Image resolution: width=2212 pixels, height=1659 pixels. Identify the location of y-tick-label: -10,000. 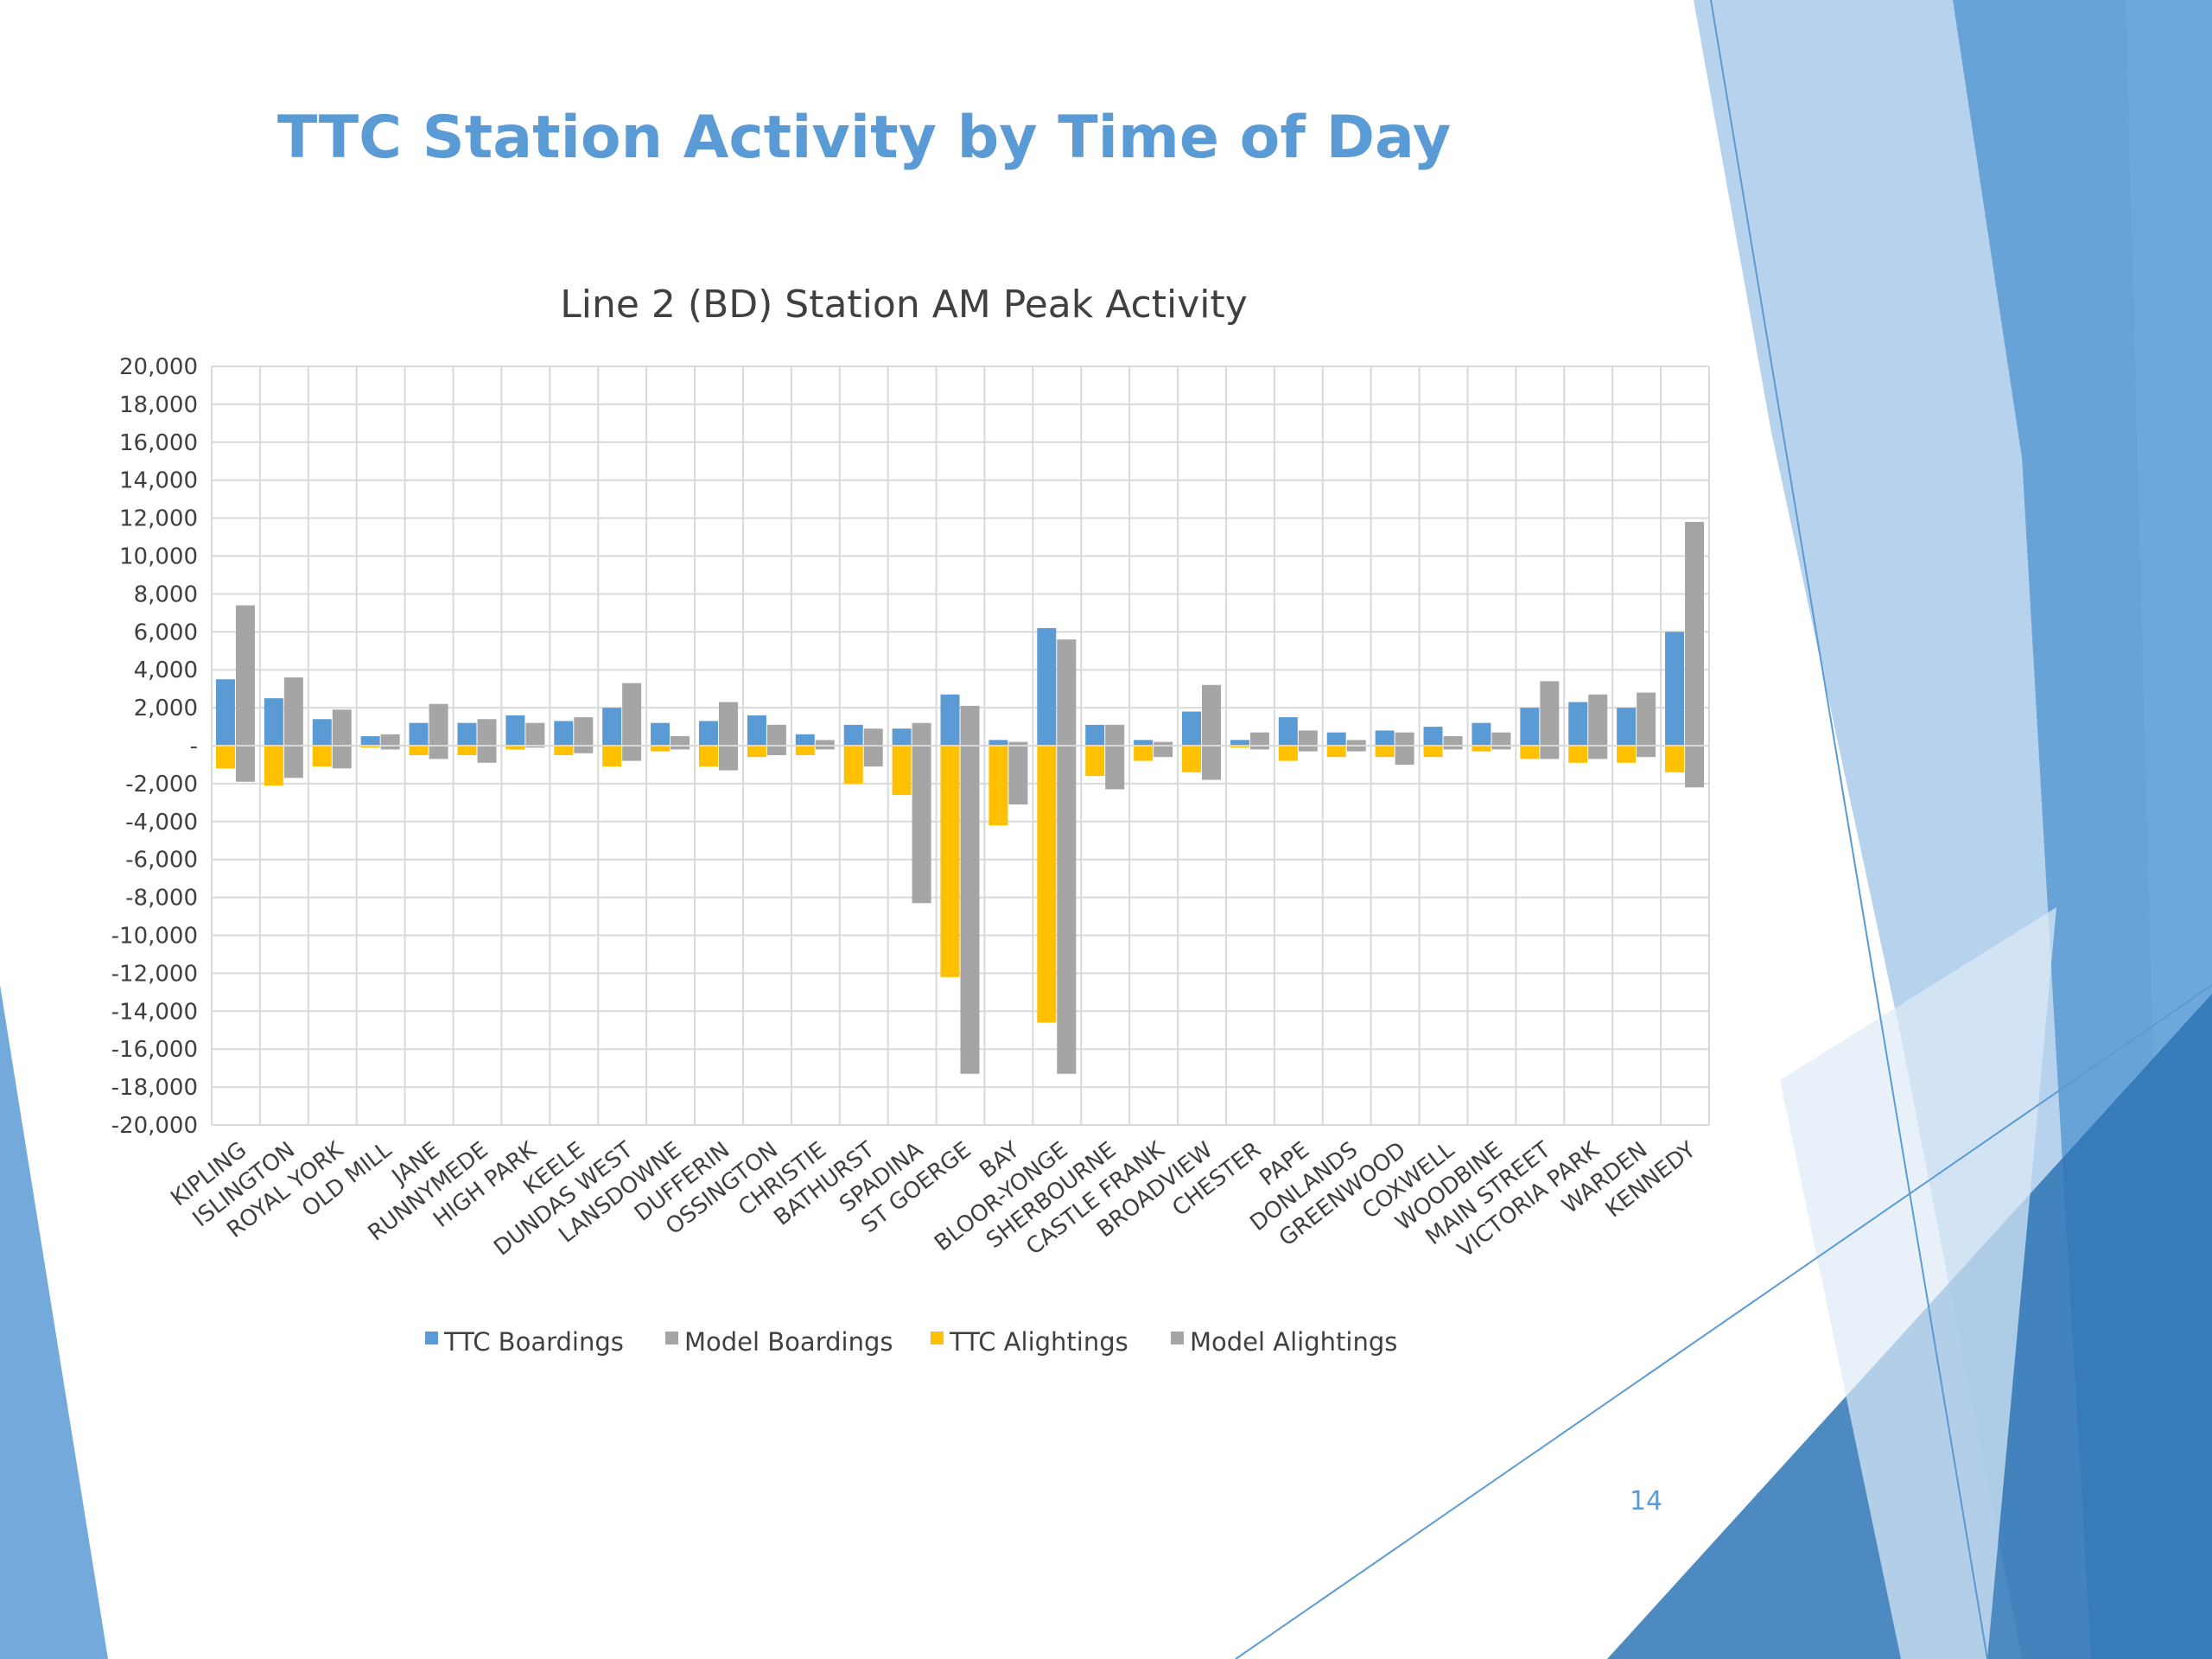
(154, 937).